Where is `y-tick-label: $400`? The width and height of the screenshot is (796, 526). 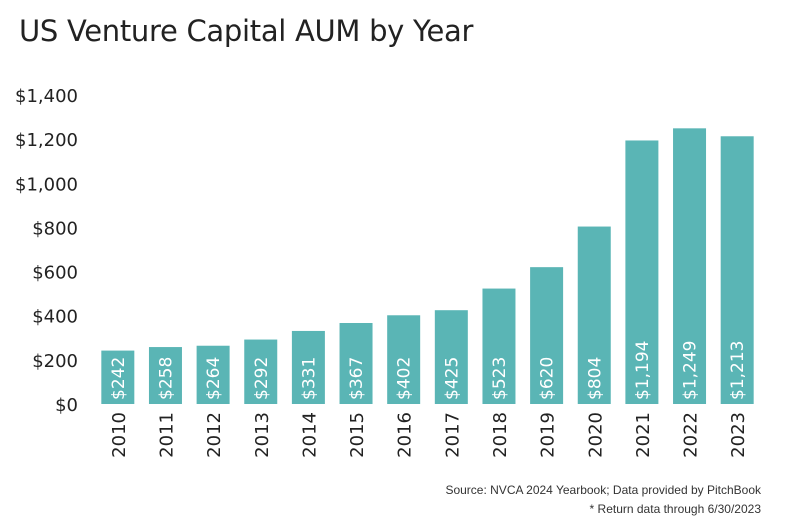 y-tick-label: $400 is located at coordinates (55, 317).